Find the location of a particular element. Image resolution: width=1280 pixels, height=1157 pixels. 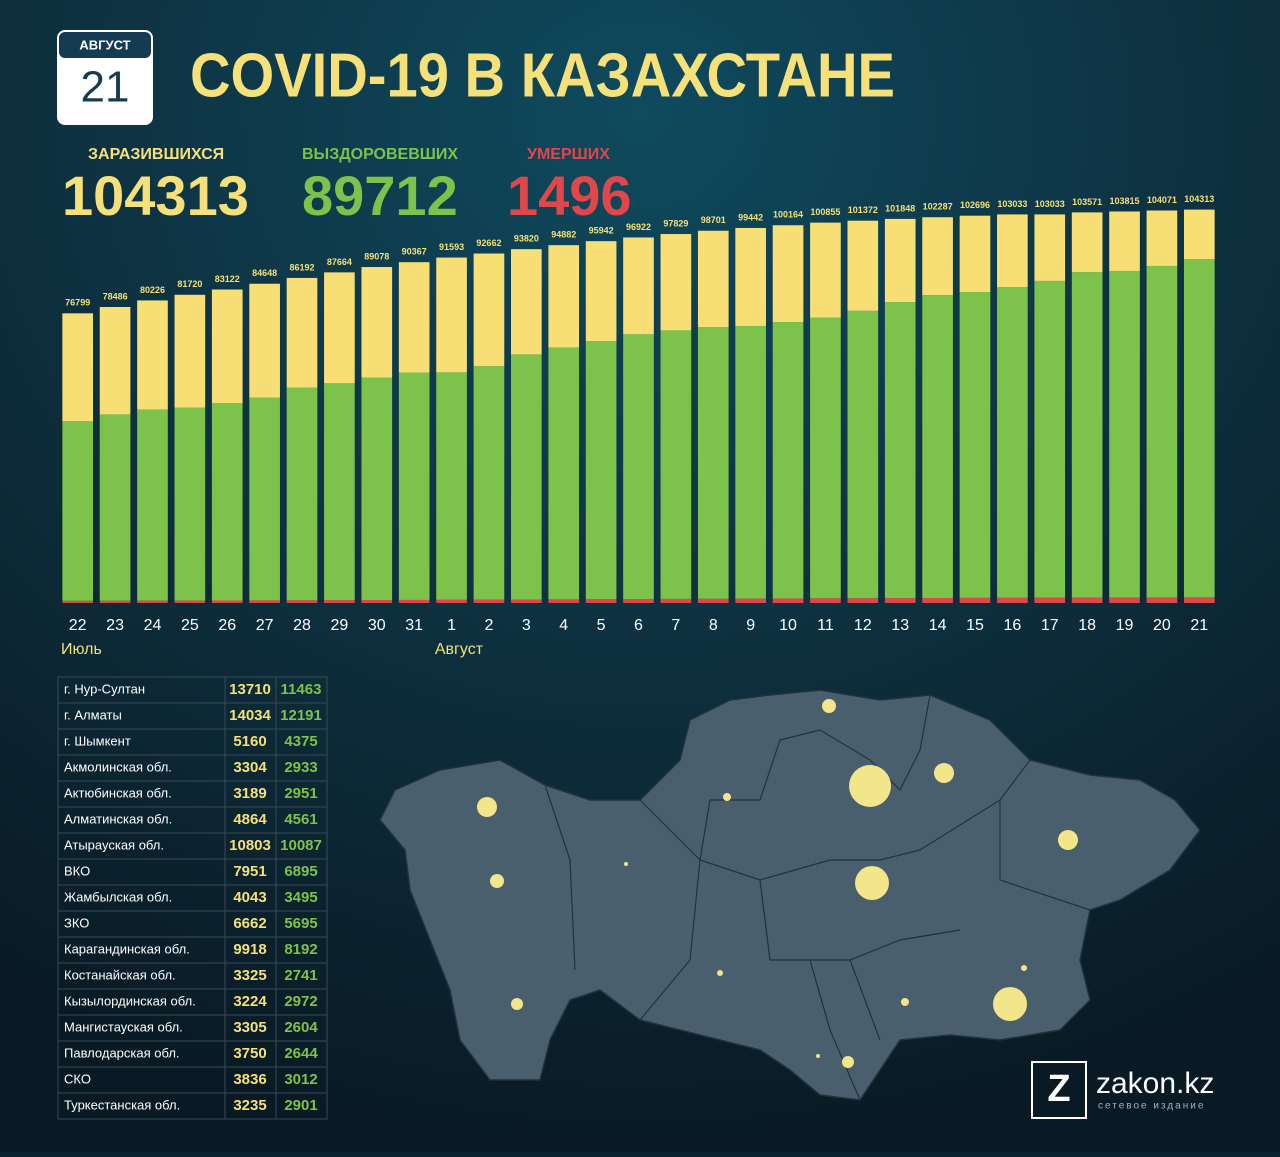

region-name: г. Нур-Султан is located at coordinates (104, 688).